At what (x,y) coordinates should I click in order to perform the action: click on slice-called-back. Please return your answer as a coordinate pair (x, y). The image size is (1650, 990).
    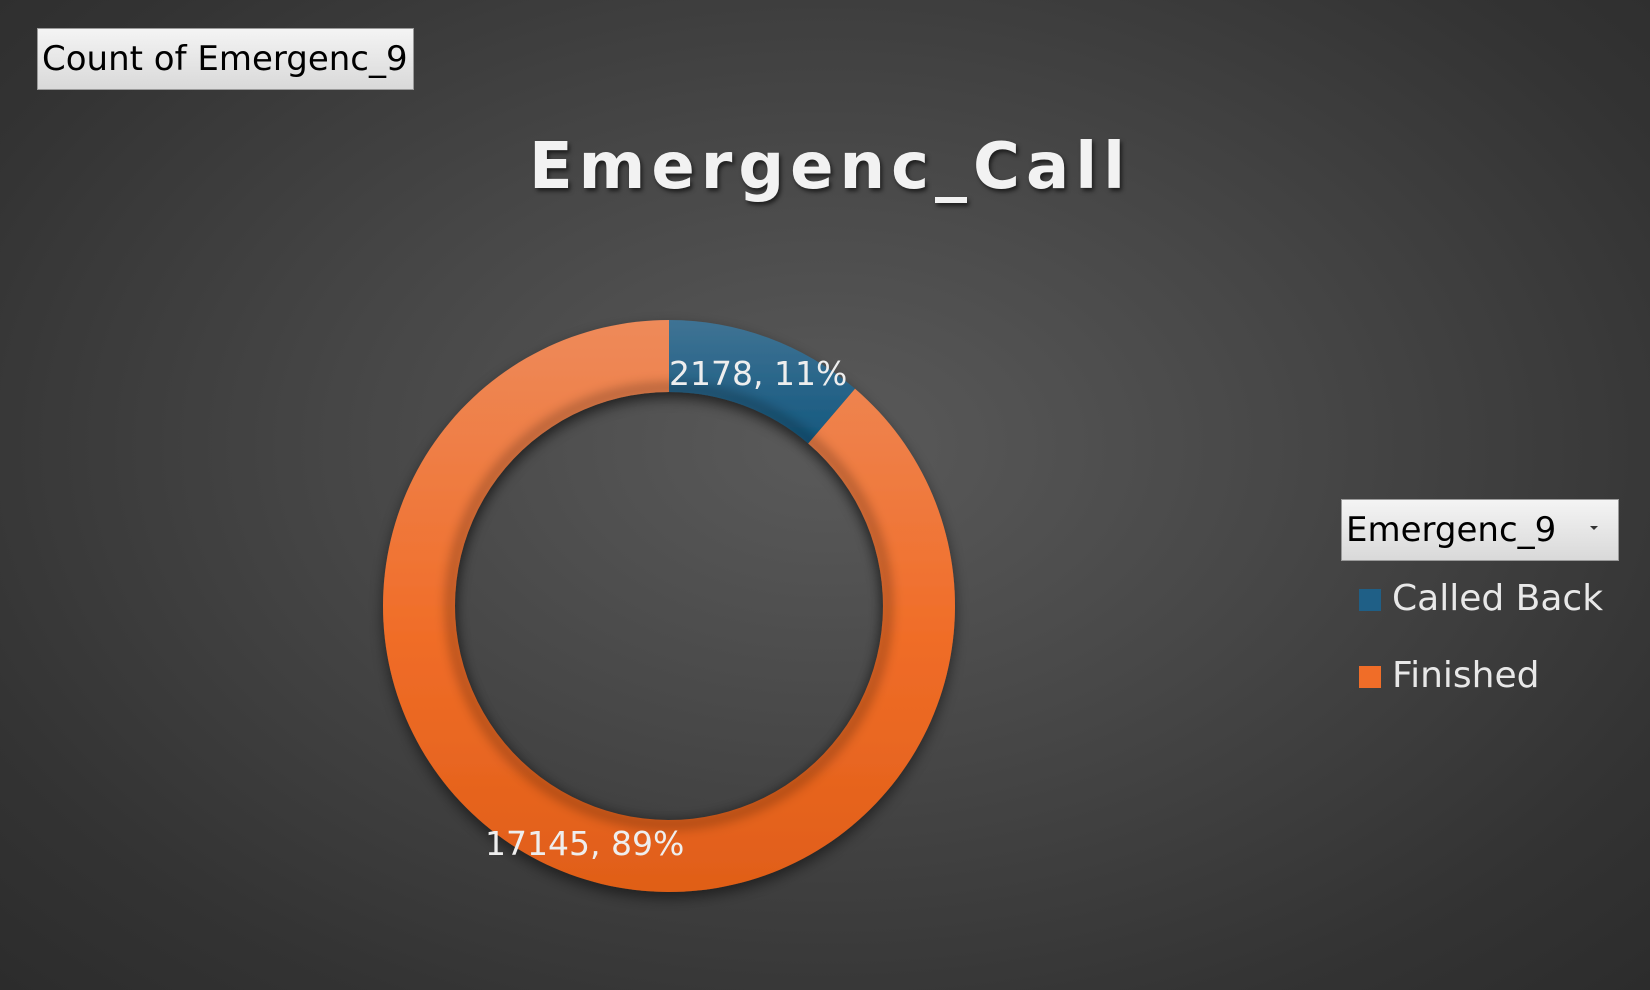
    Looking at the image, I should click on (762, 382).